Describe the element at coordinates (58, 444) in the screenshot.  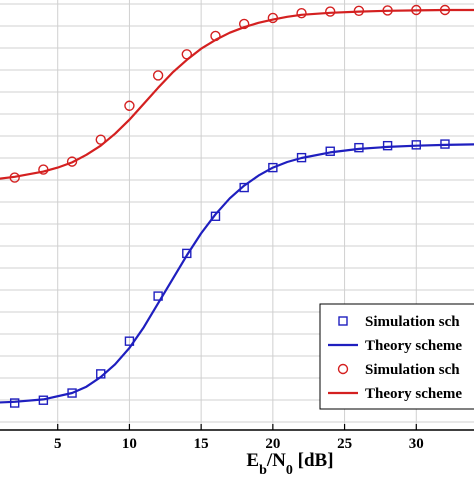
I see `x-tick-label-0: 5` at that location.